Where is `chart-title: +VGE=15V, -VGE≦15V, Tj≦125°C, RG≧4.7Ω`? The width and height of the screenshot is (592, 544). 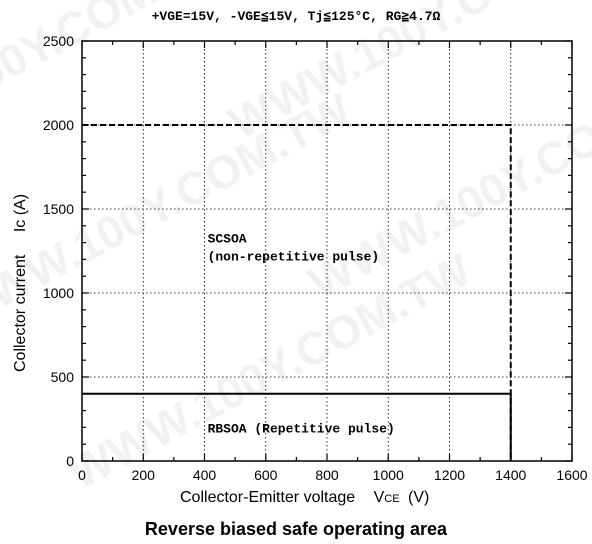
chart-title: +VGE=15V, -VGE≦15V, Tj≦125°C, RG≧4.7Ω is located at coordinates (296, 16).